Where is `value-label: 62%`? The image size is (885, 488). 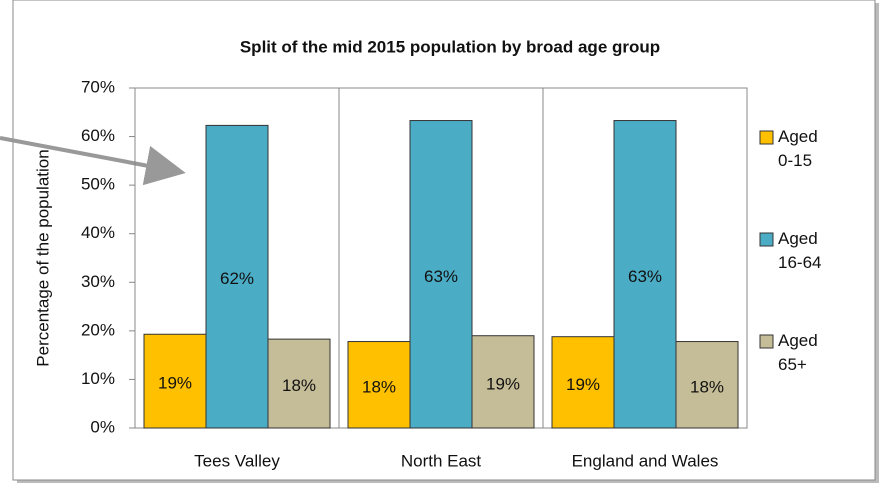
value-label: 62% is located at coordinates (237, 278).